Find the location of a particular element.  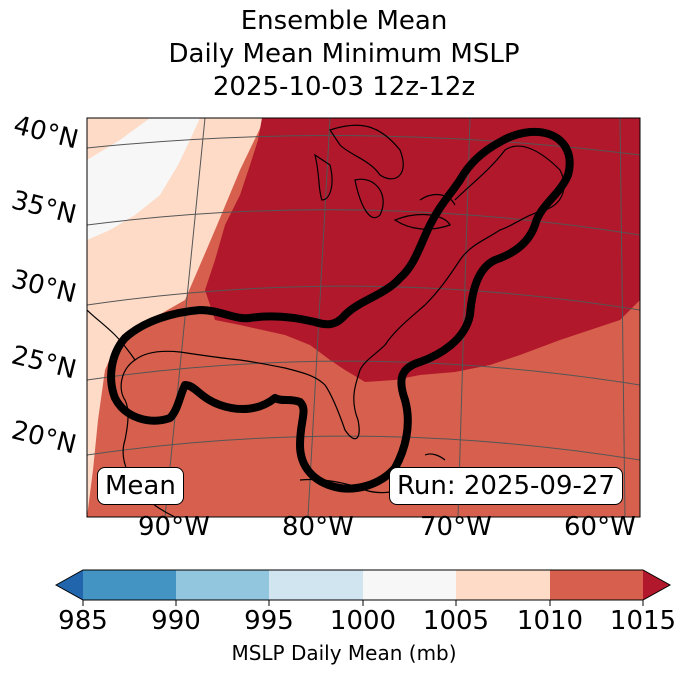

lon-label-60w: 60°W is located at coordinates (600, 527).